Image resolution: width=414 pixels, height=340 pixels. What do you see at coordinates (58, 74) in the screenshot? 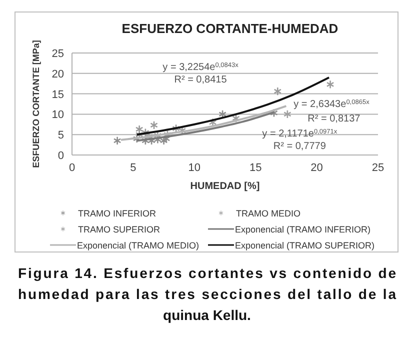
I see `y-tick-label: 20` at bounding box center [58, 74].